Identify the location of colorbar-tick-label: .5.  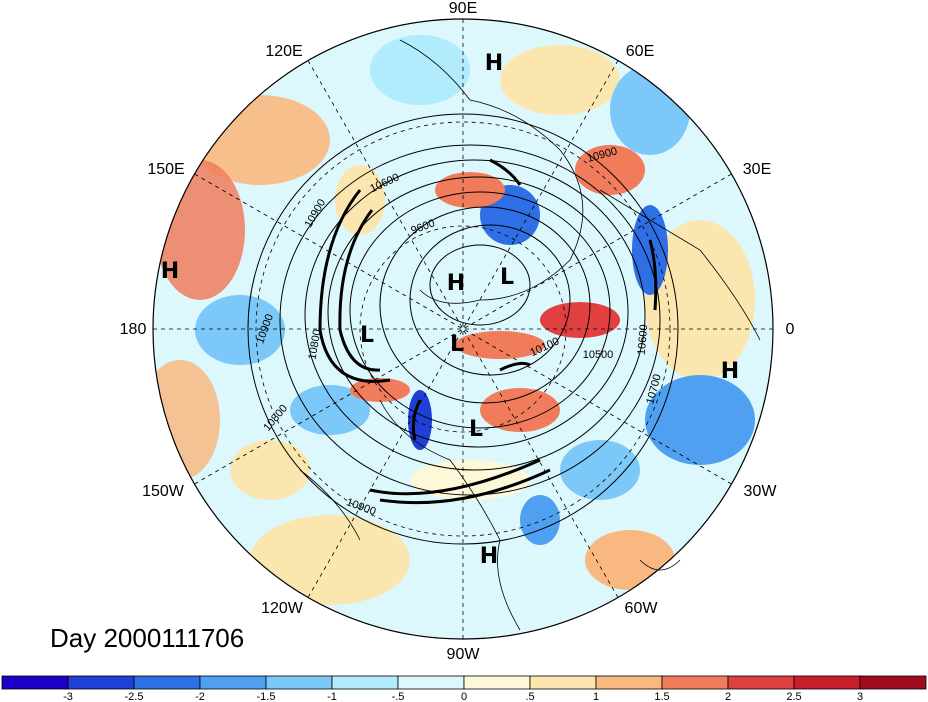
(529, 696).